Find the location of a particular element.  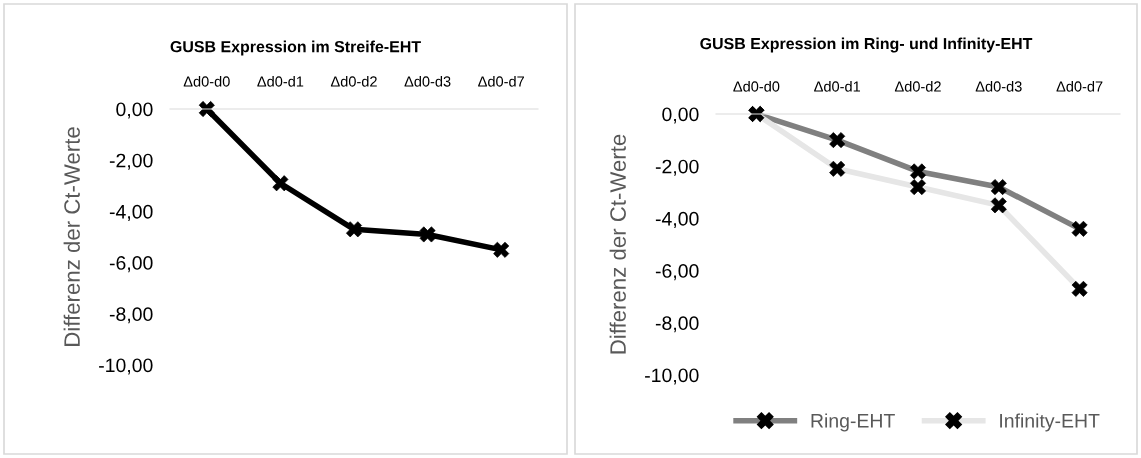

chart-title: GUSB Expression im Streife-EHT is located at coordinates (295, 48).